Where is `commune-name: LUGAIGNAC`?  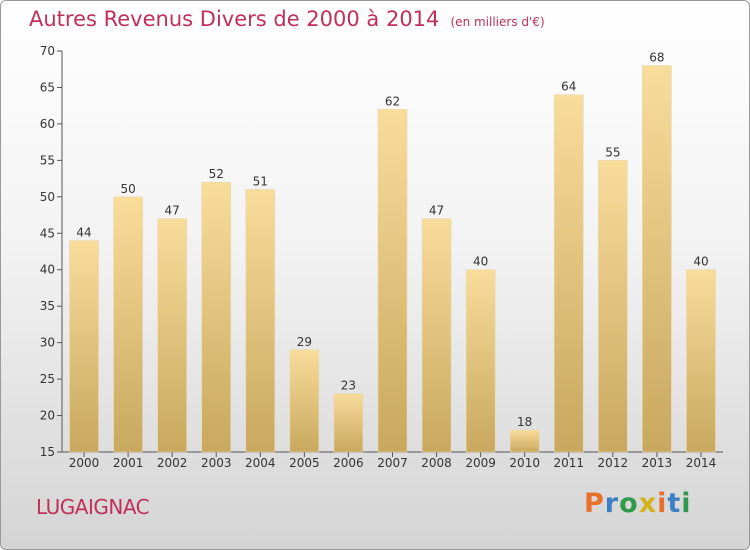
commune-name: LUGAIGNAC is located at coordinates (93, 507).